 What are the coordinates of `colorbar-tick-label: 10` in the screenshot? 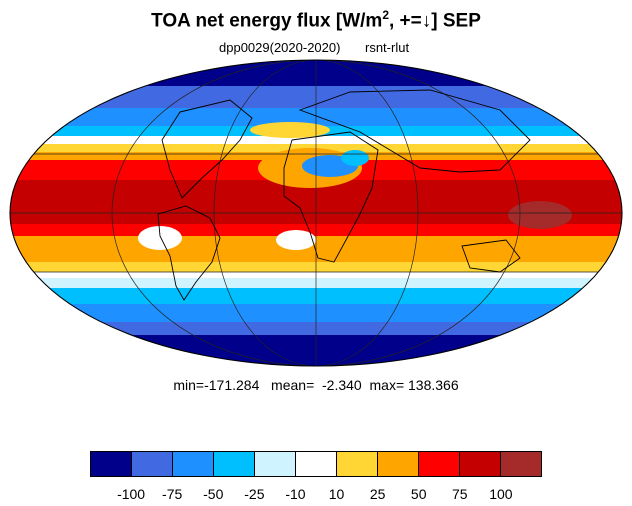 It's located at (336, 494).